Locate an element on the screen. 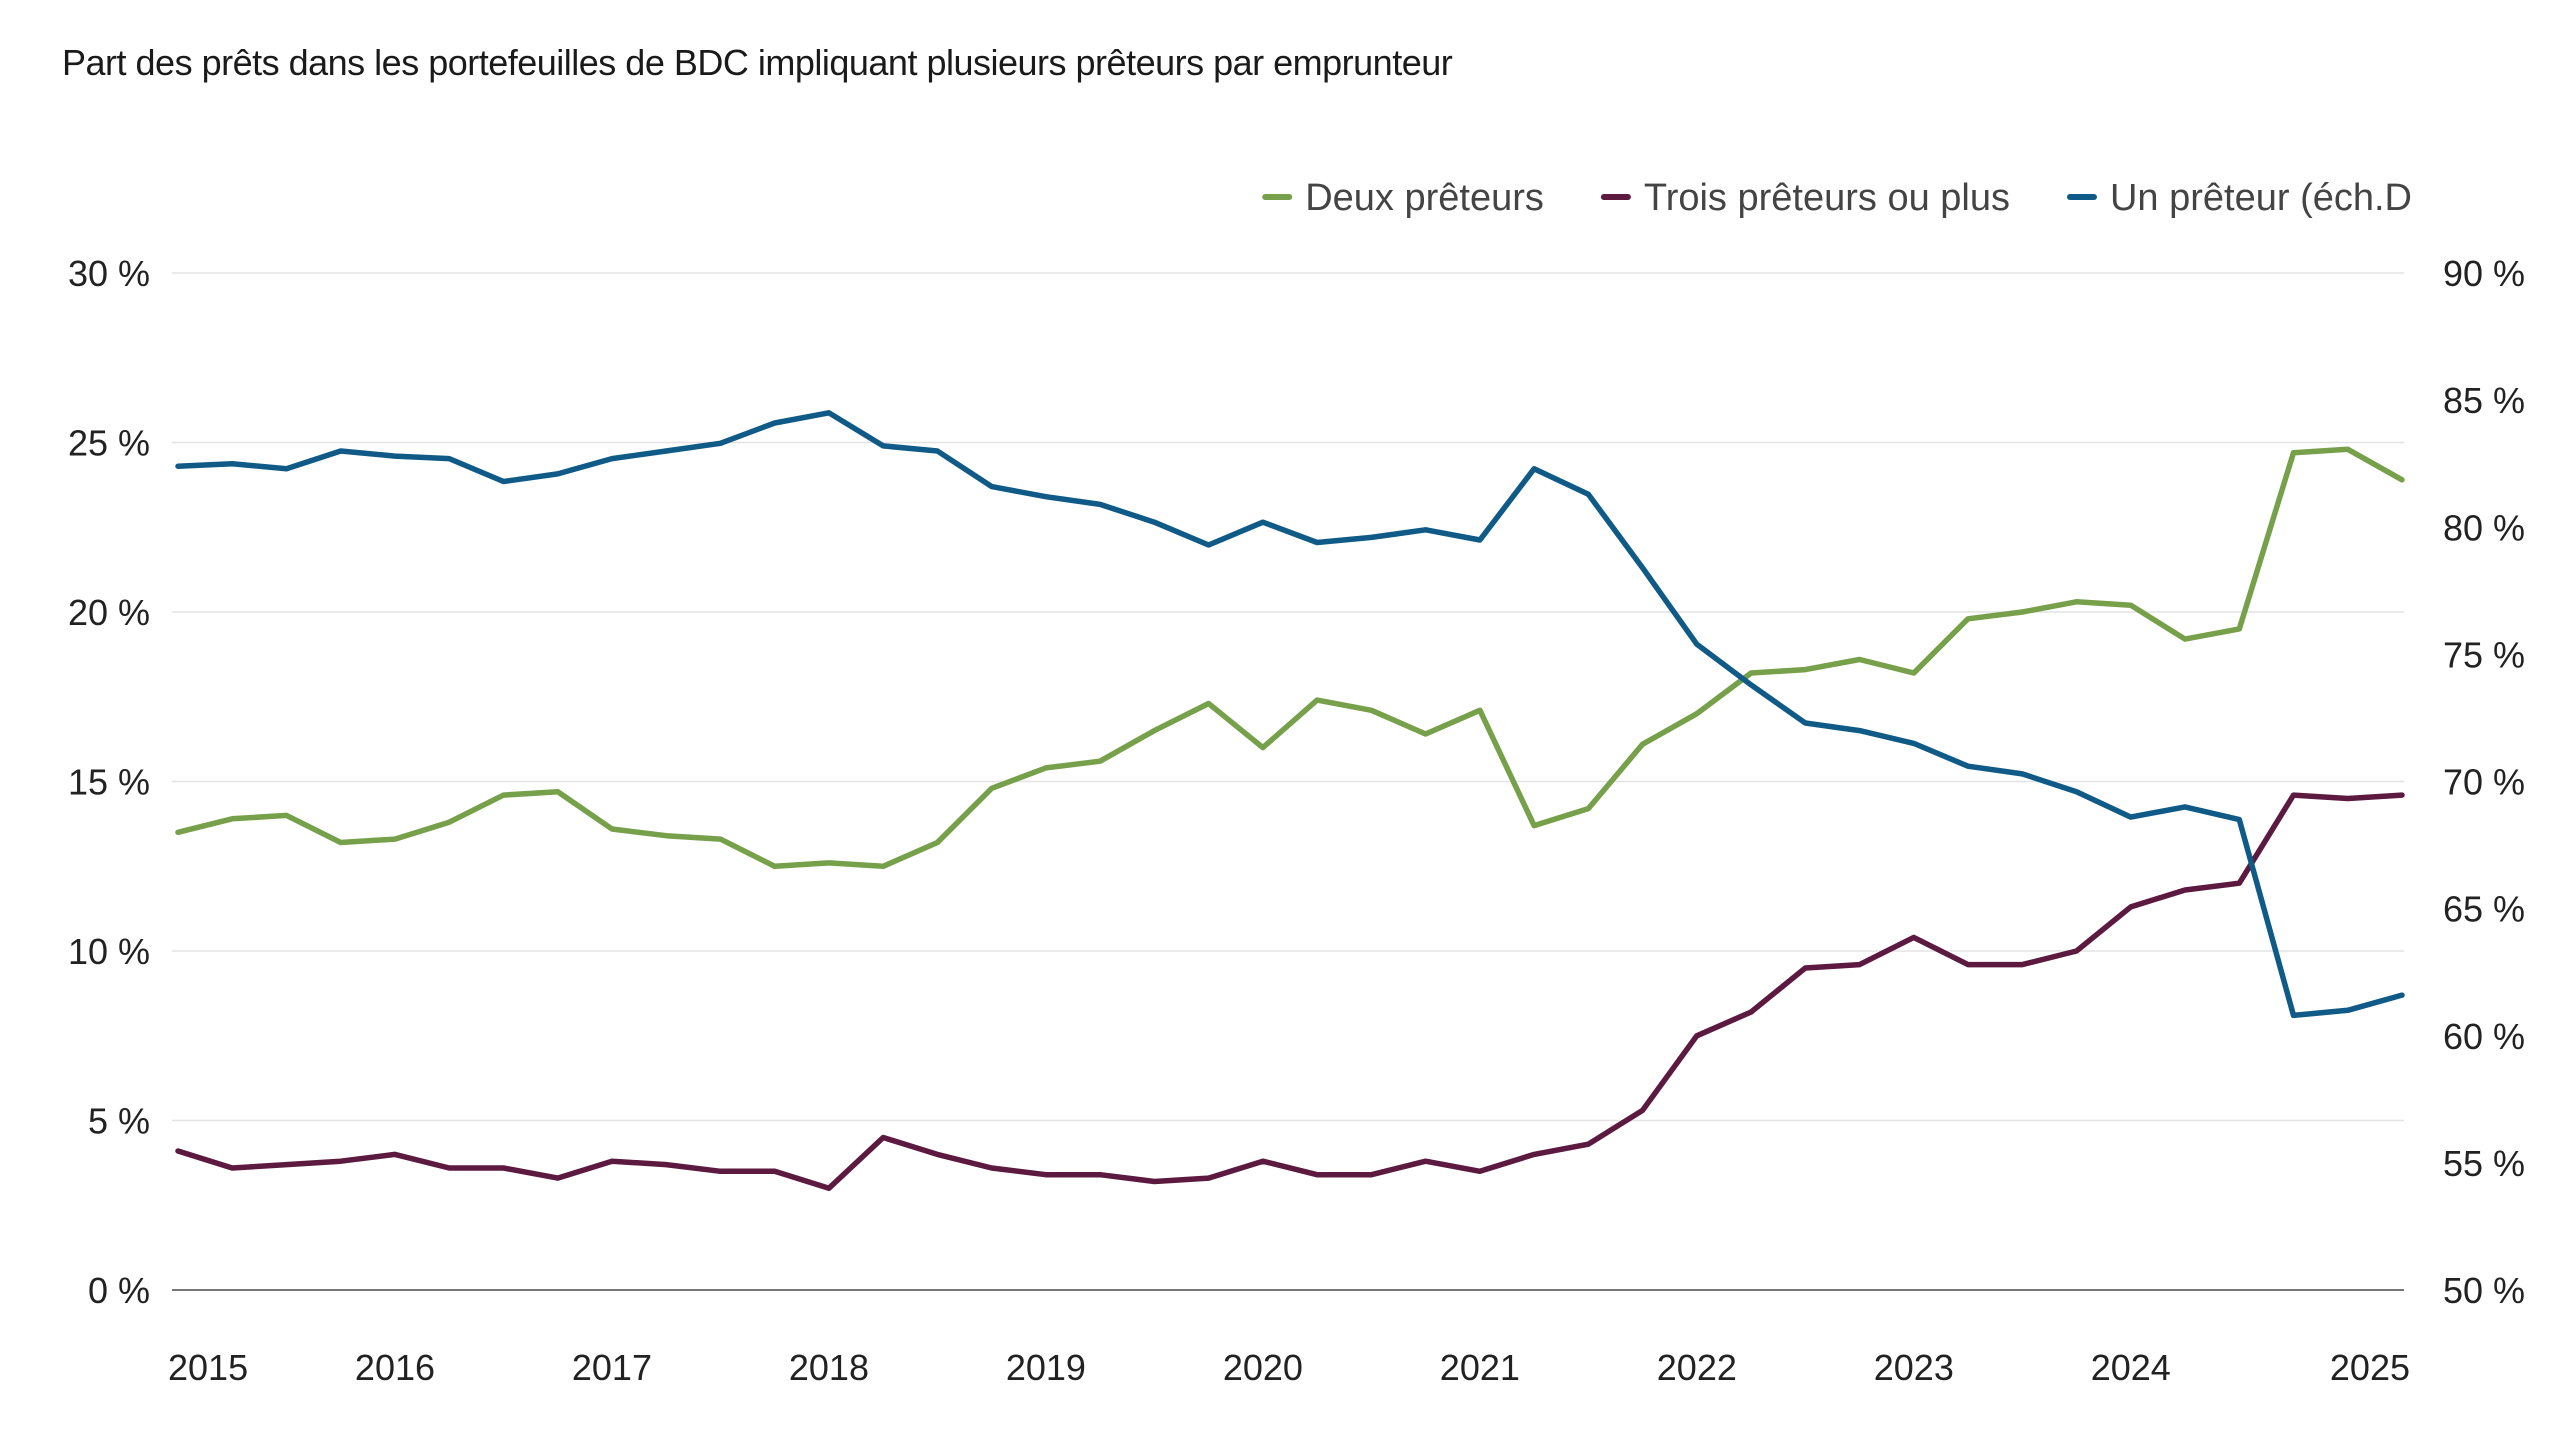 This screenshot has height=1440, width=2560. y-right-tick-label: 80 % is located at coordinates (2484, 527).